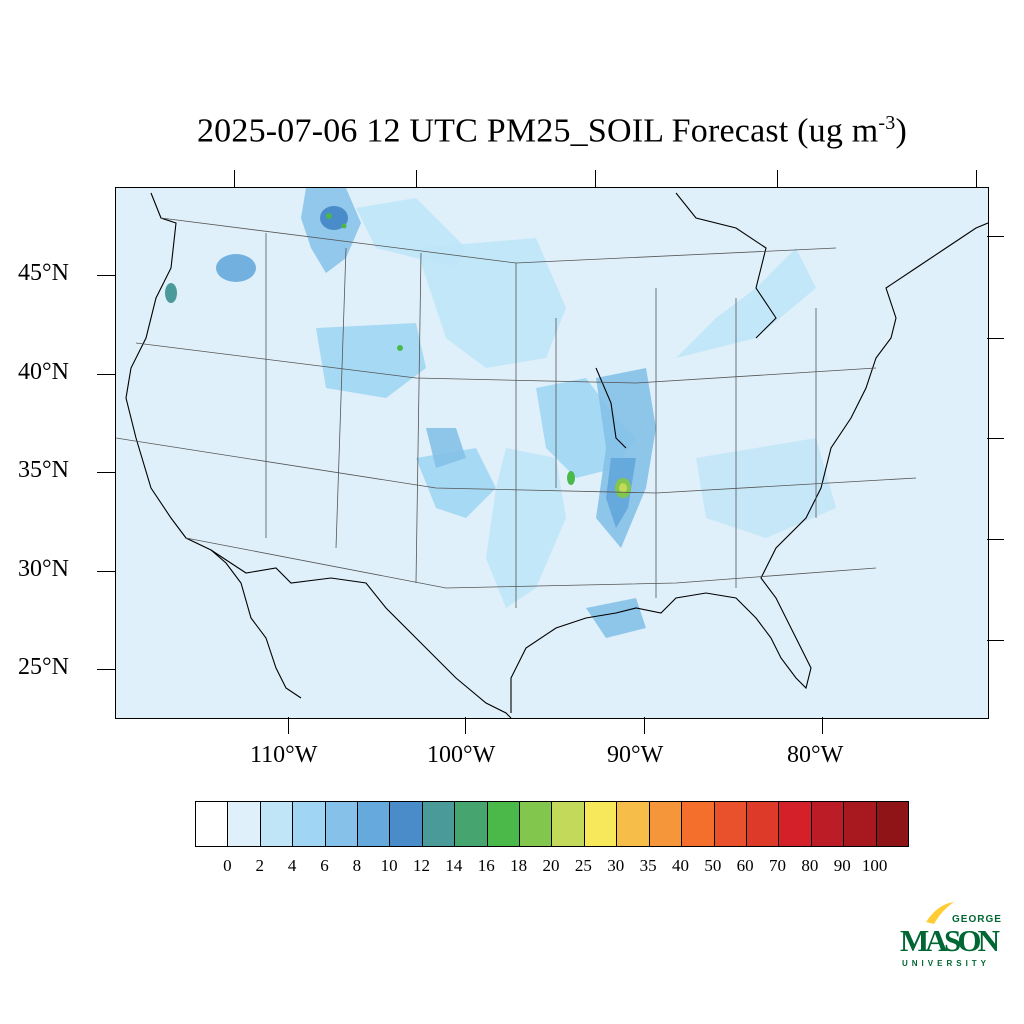 The image size is (1024, 1024). What do you see at coordinates (950, 940) in the screenshot?
I see `svg-text: MASON` at bounding box center [950, 940].